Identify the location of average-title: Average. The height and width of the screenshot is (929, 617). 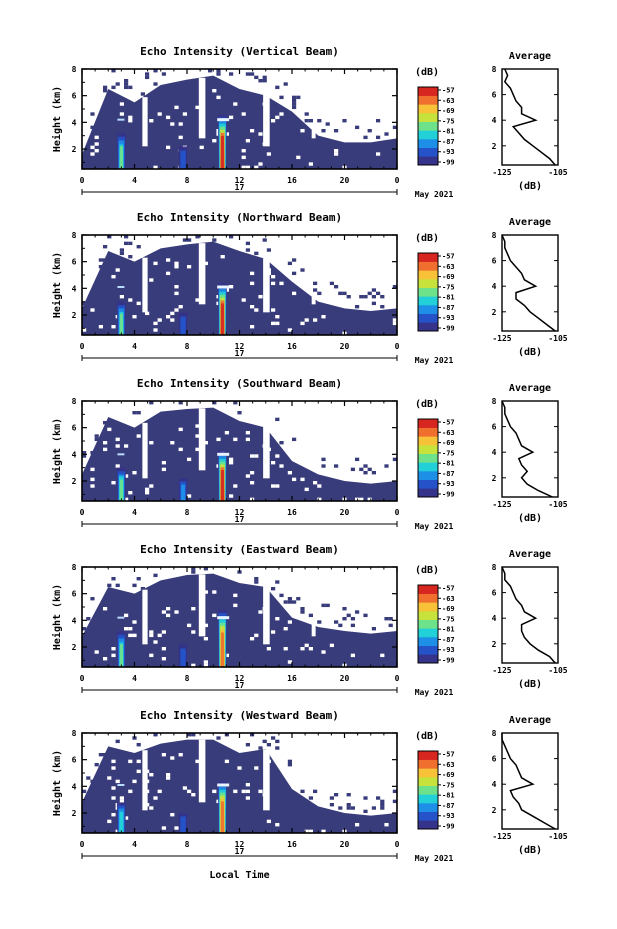
(530, 222).